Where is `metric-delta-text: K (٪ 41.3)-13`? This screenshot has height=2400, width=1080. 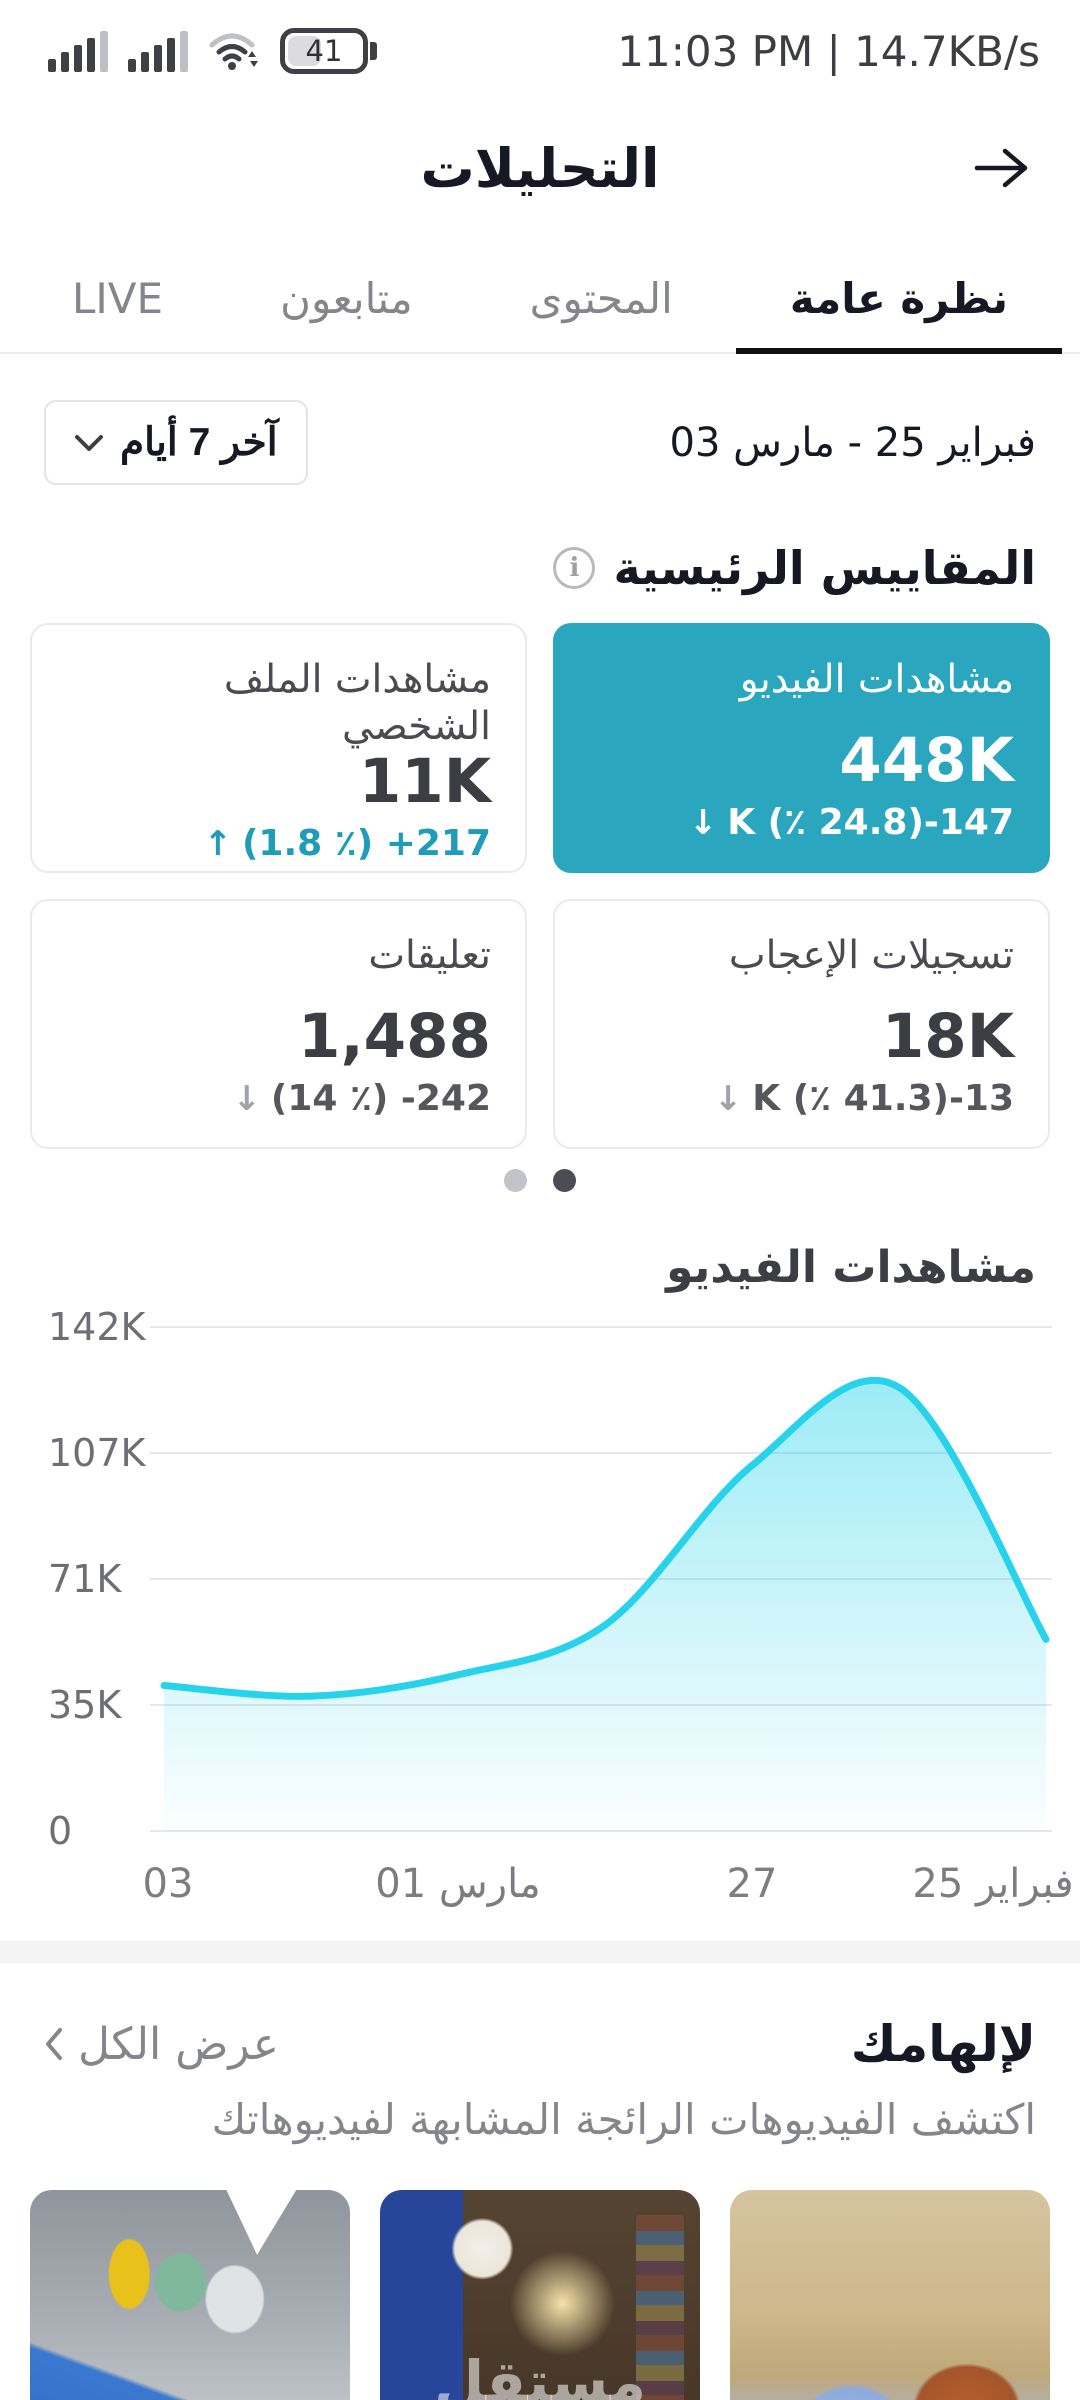 metric-delta-text: K (٪ 41.3)-13 is located at coordinates (883, 1098).